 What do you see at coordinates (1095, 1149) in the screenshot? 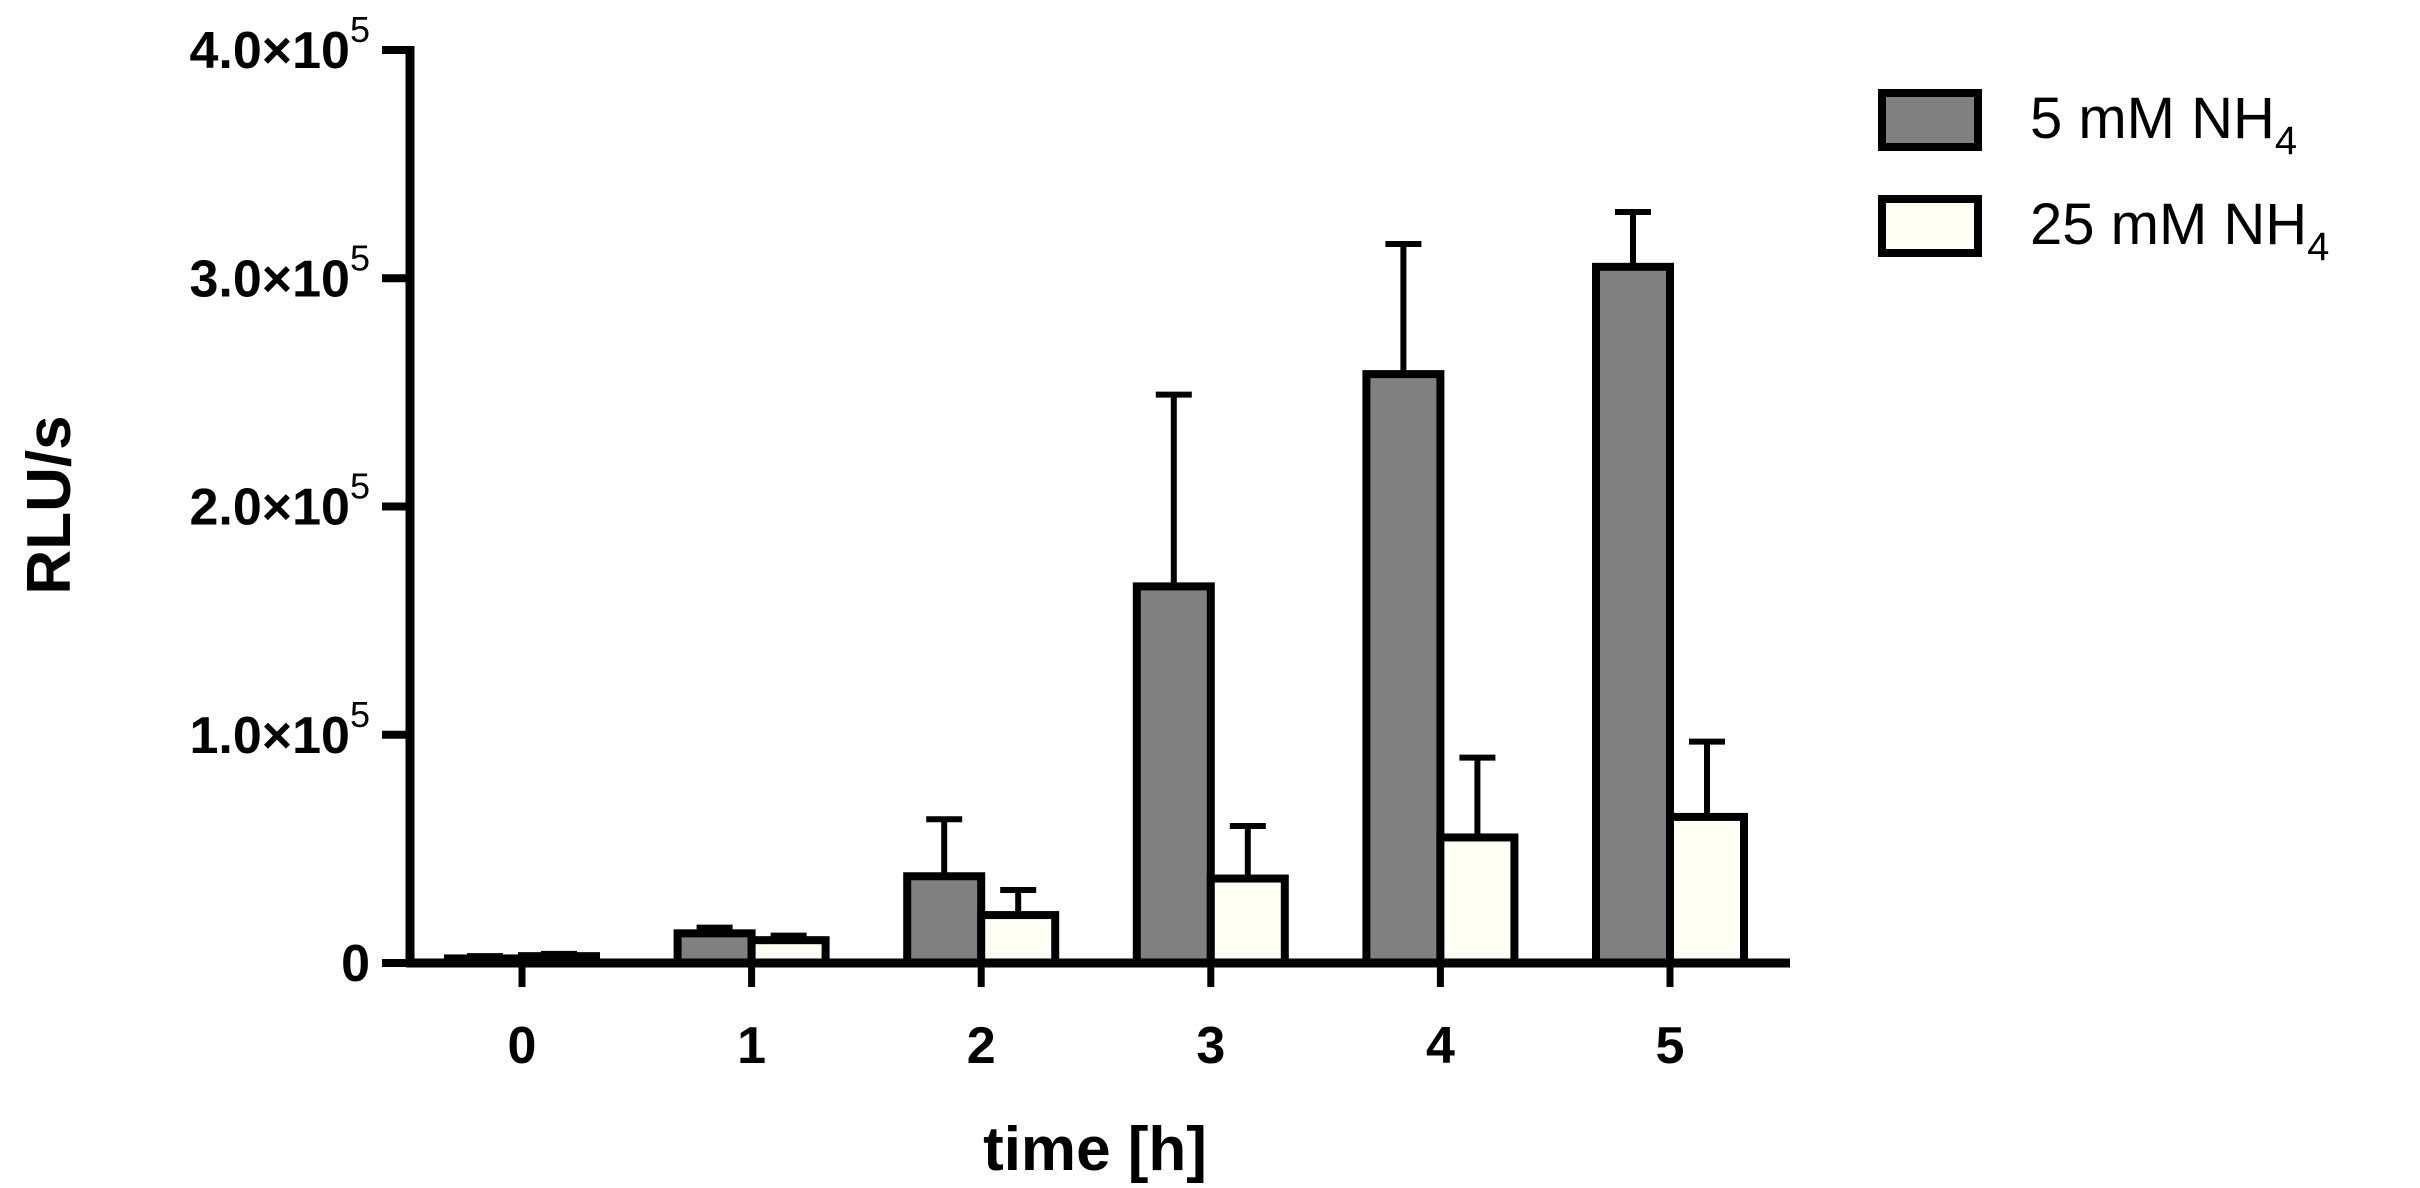
I see `x-axis-title: time [h]` at bounding box center [1095, 1149].